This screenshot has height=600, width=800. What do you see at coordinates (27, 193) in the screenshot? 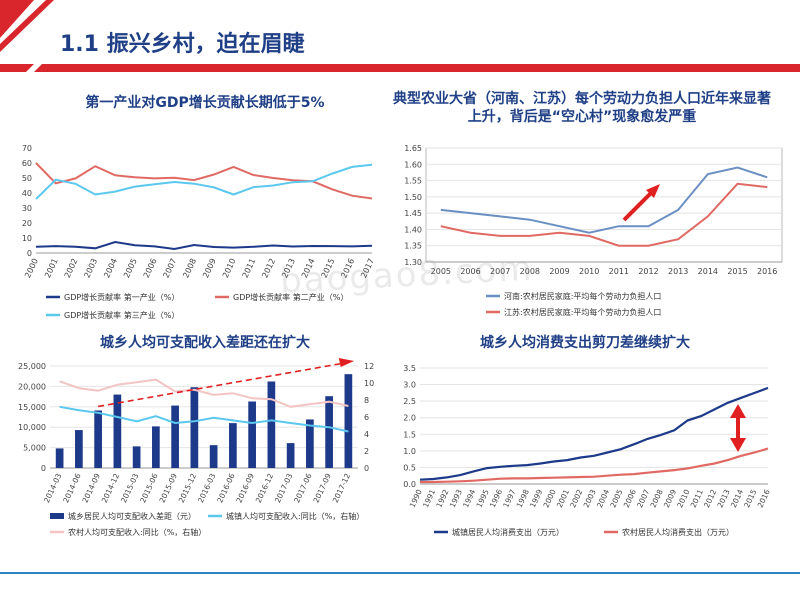
I see `y-tick-label: 40` at bounding box center [27, 193].